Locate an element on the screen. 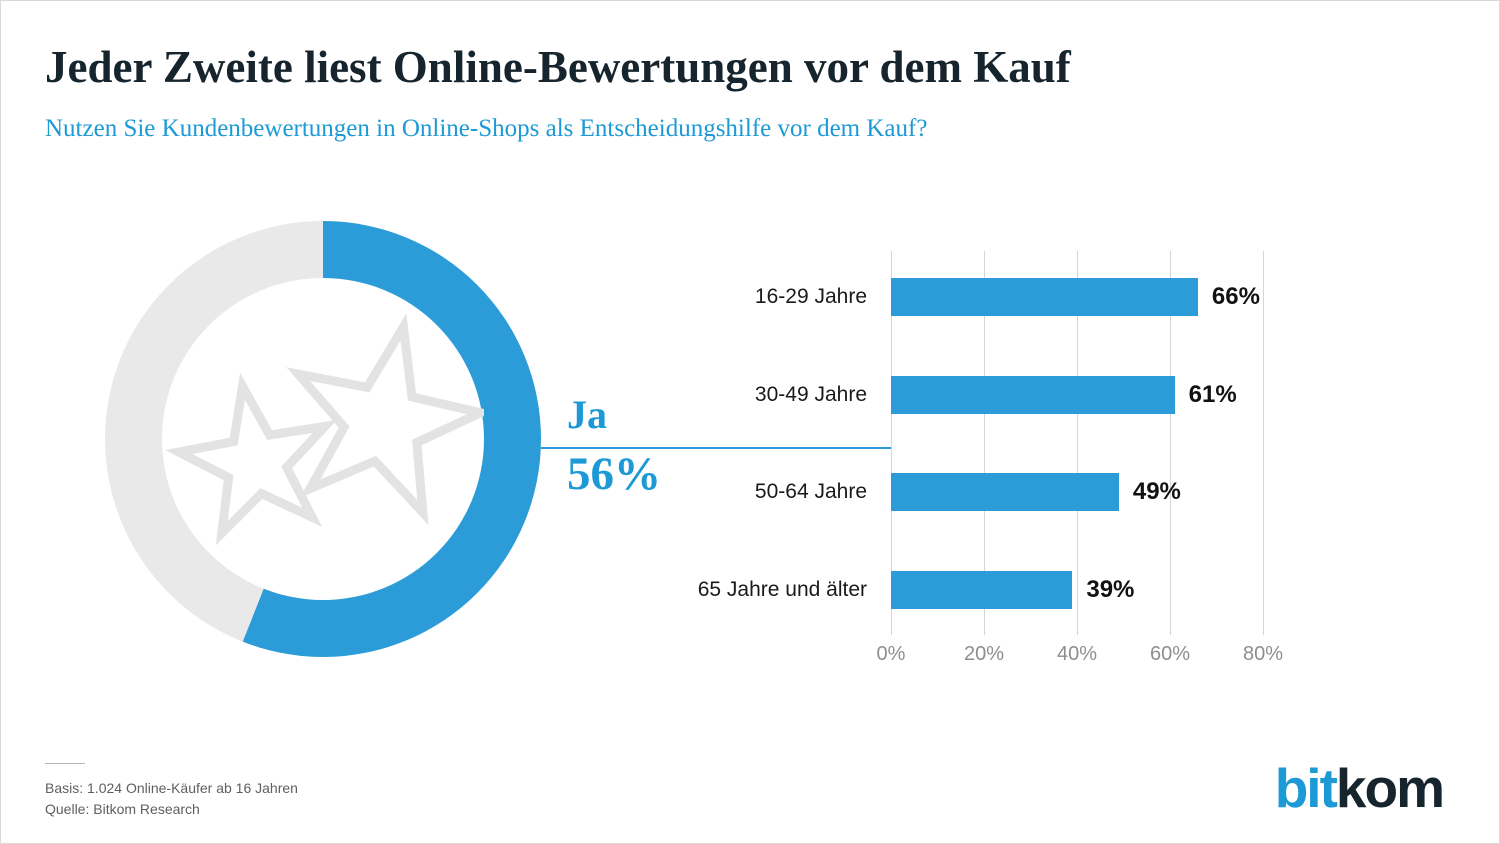 Image resolution: width=1500 pixels, height=844 pixels. bar-value-label: 66% is located at coordinates (1235, 296).